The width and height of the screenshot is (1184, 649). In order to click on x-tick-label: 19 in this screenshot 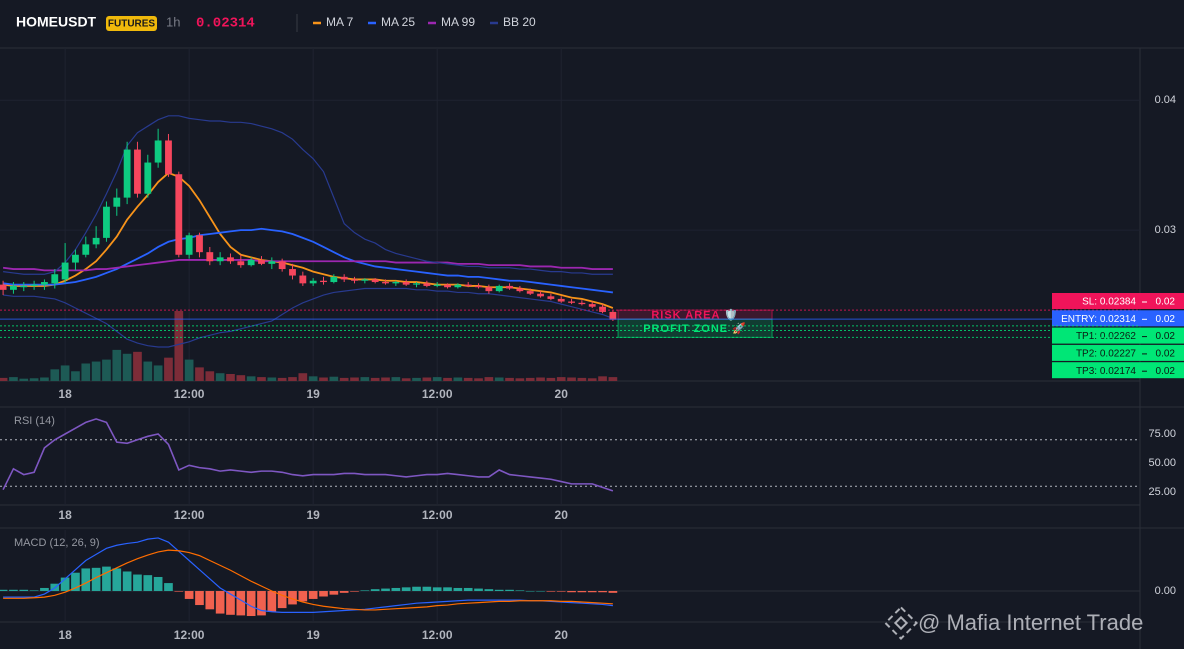, I will do `click(313, 635)`.